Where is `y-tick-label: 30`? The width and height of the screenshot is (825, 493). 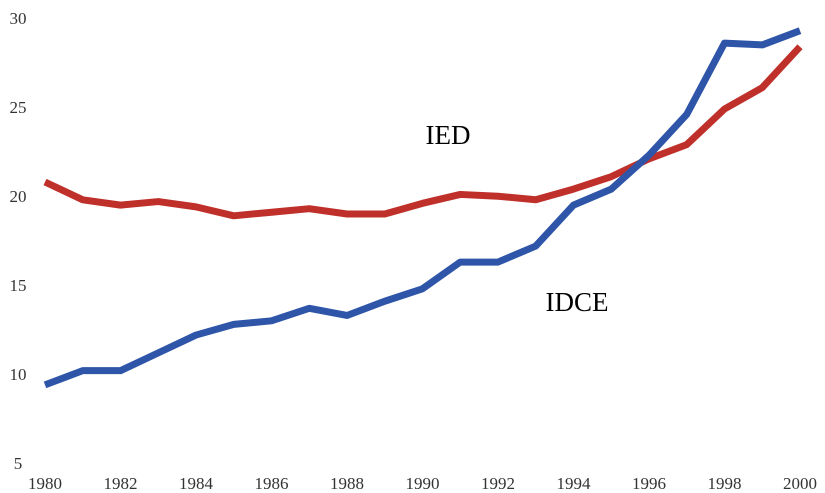 y-tick-label: 30 is located at coordinates (18, 18).